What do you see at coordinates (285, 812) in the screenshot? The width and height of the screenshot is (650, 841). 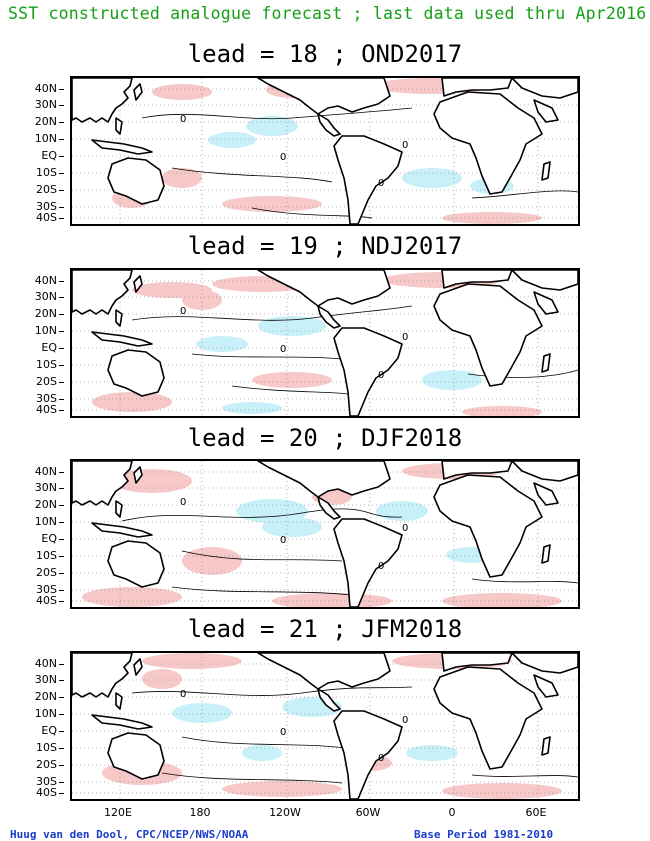 I see `lon-label-120w: 120W` at bounding box center [285, 812].